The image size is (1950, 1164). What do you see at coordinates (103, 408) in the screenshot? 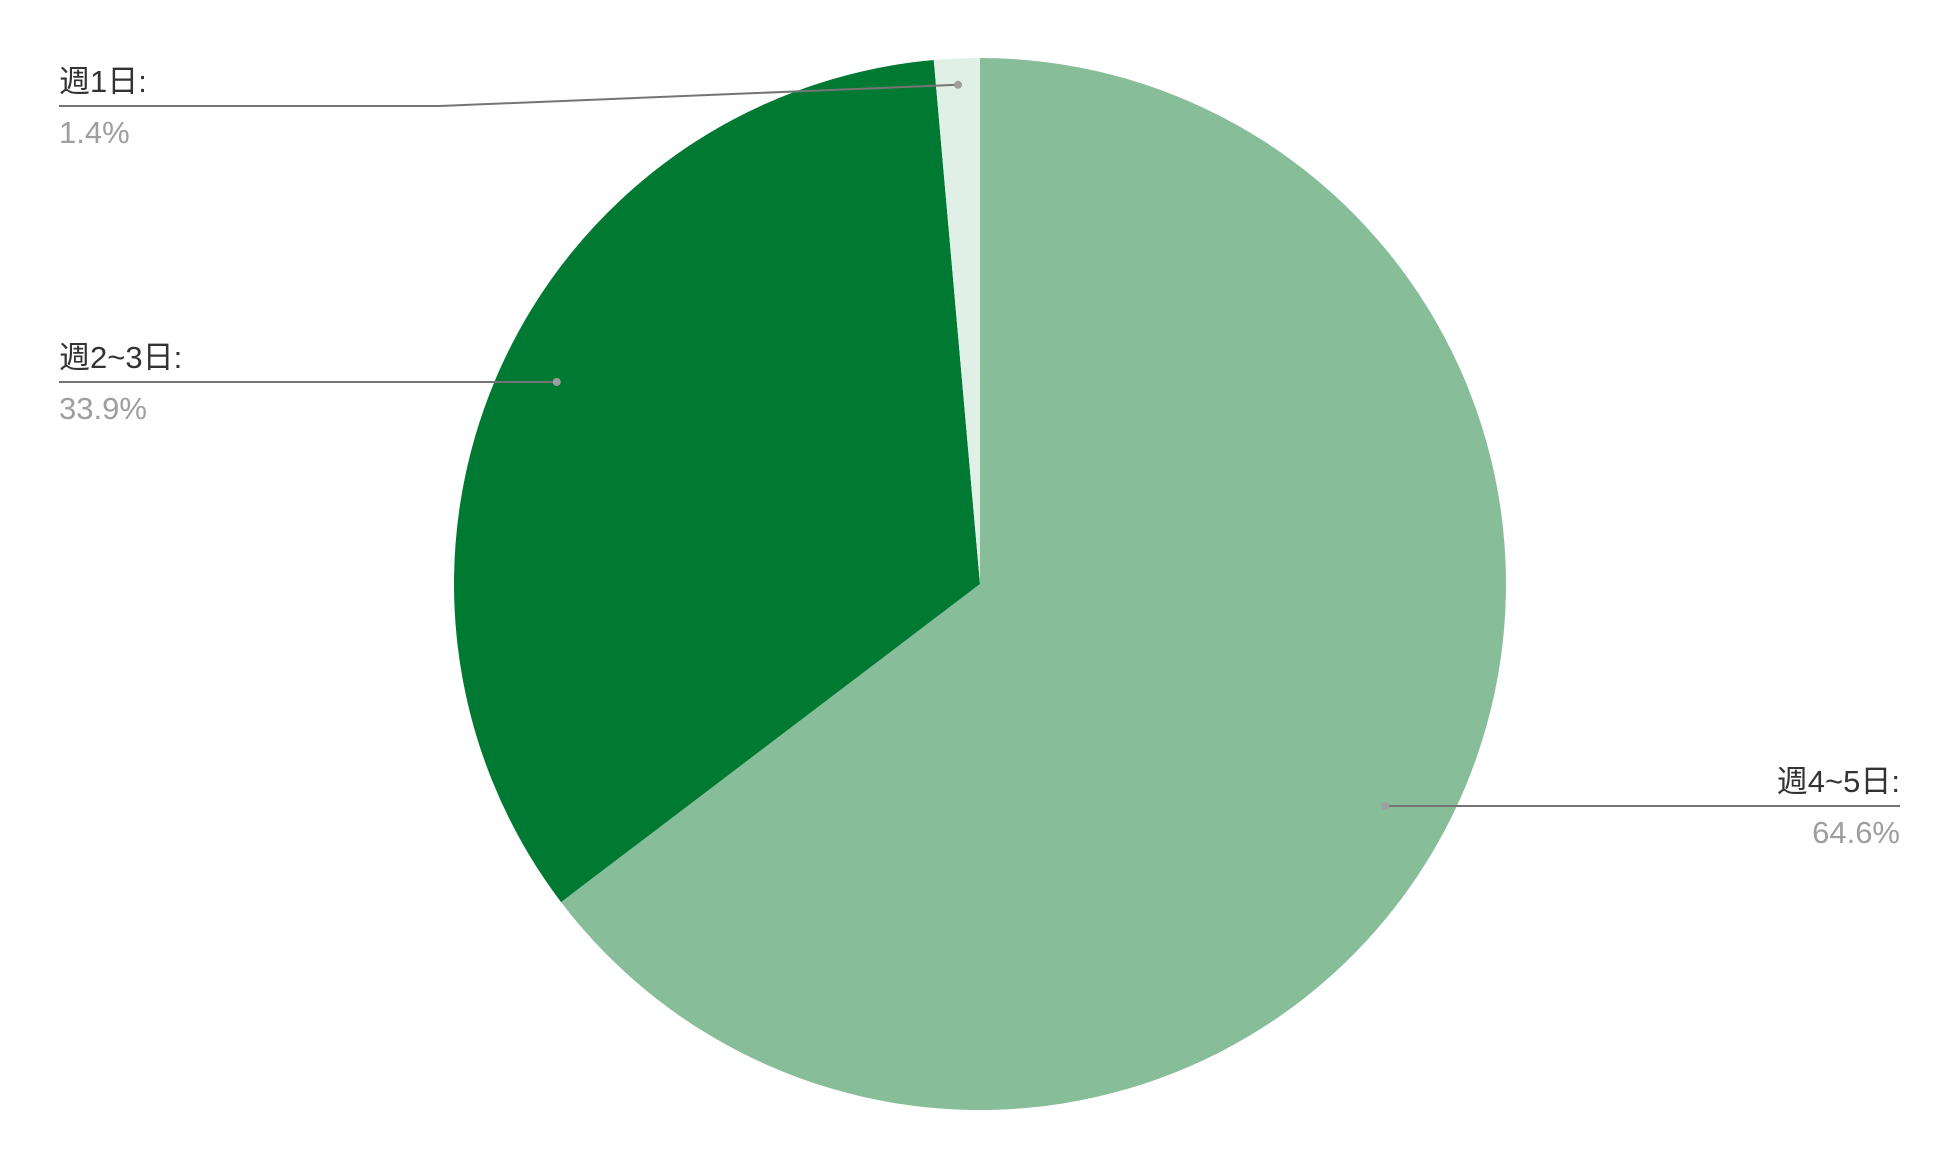
I see `slice-value-label: 33.9%` at bounding box center [103, 408].